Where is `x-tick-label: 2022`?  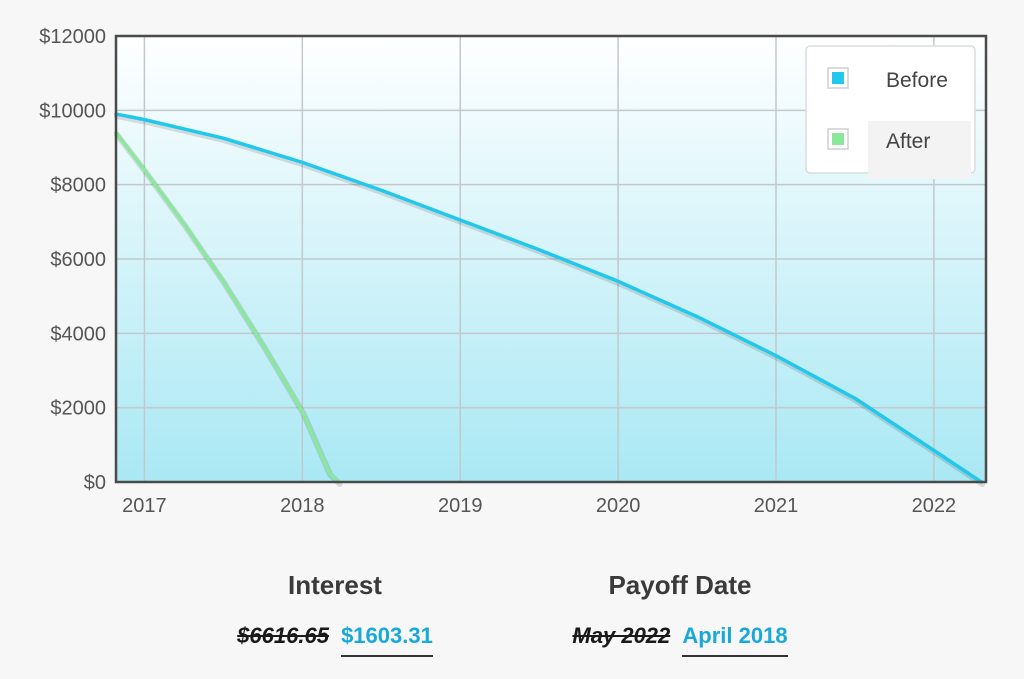
x-tick-label: 2022 is located at coordinates (934, 506).